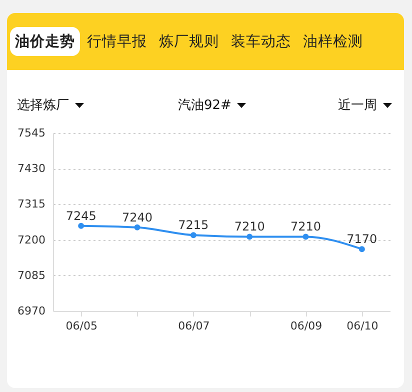  I want to click on y-tick-label: 7315, so click(32, 204).